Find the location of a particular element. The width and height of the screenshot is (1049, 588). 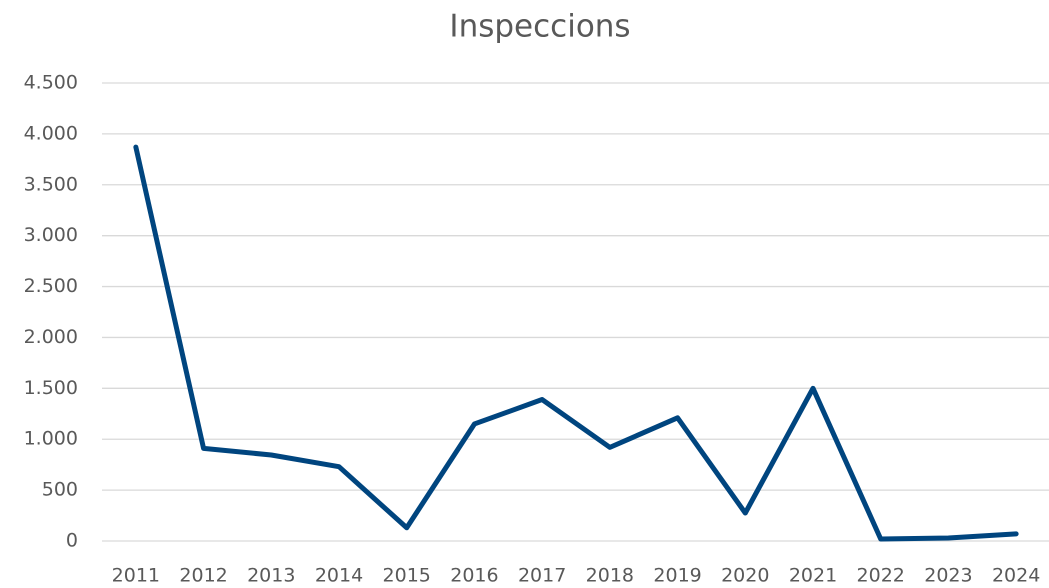

x-tick-label: 2017 is located at coordinates (542, 576).